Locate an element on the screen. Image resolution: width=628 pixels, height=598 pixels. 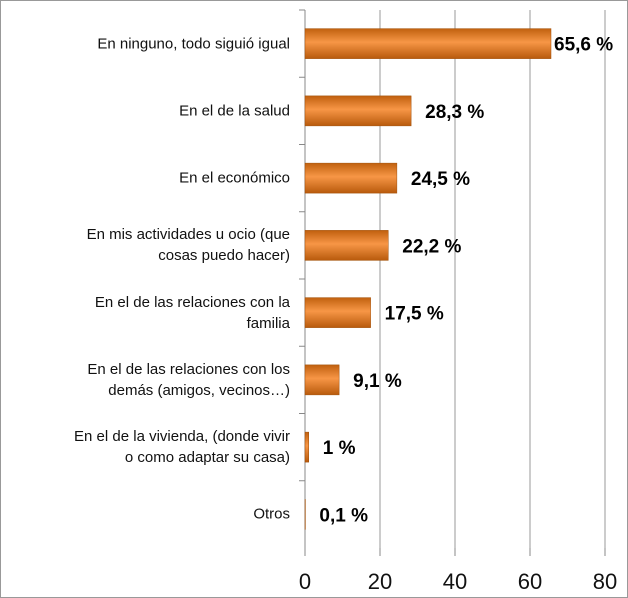
x-tick-label: 20 is located at coordinates (380, 581).